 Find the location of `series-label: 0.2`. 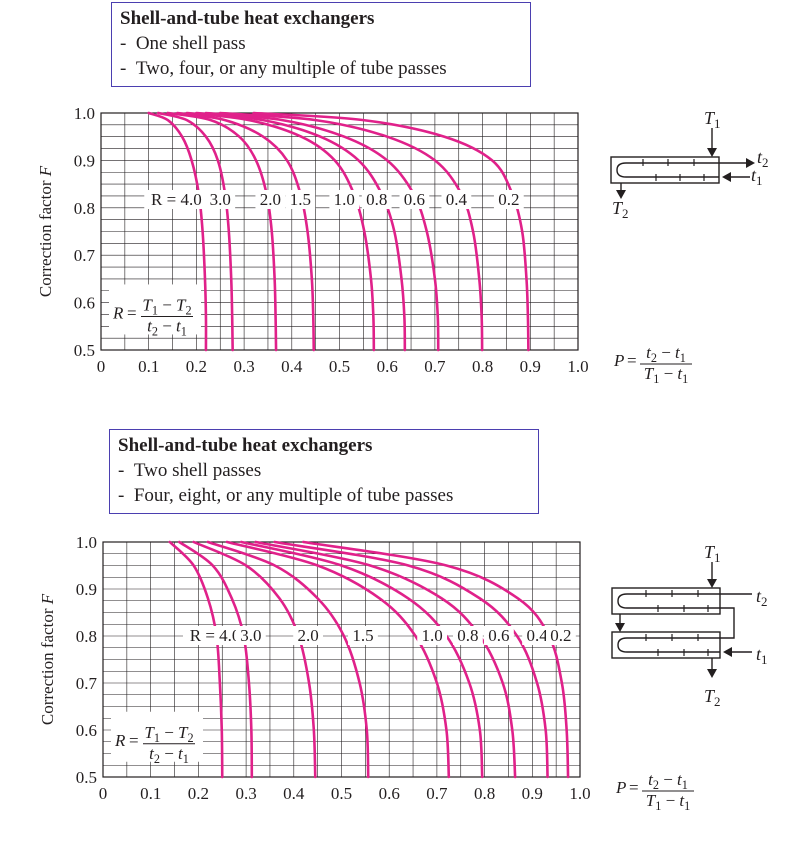

series-label: 0.2 is located at coordinates (560, 635).